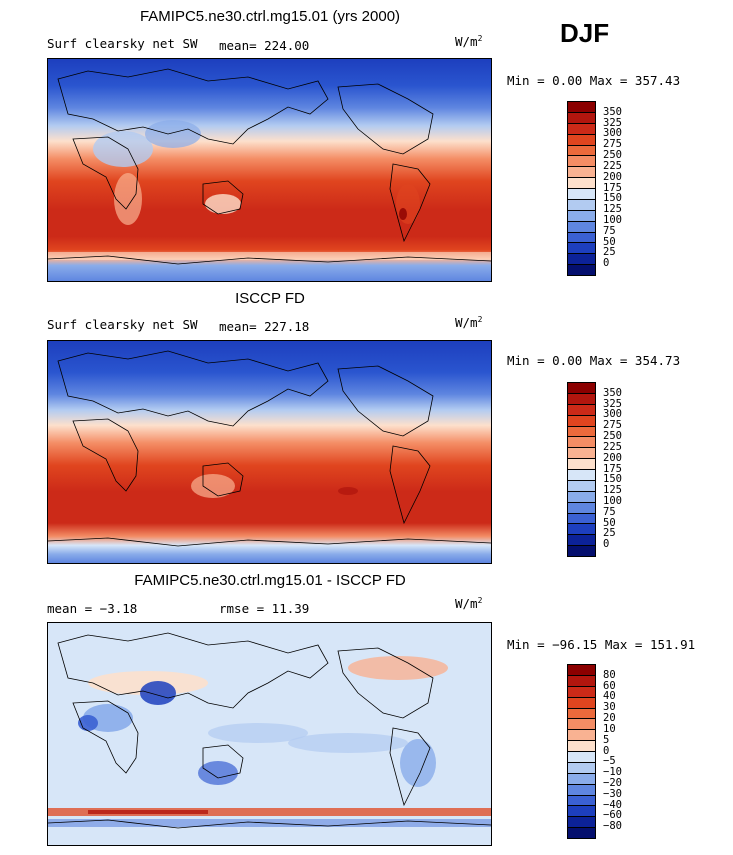 This screenshot has width=733, height=855. Describe the element at coordinates (609, 761) in the screenshot. I see `colorbar-tick-label: −5` at that location.